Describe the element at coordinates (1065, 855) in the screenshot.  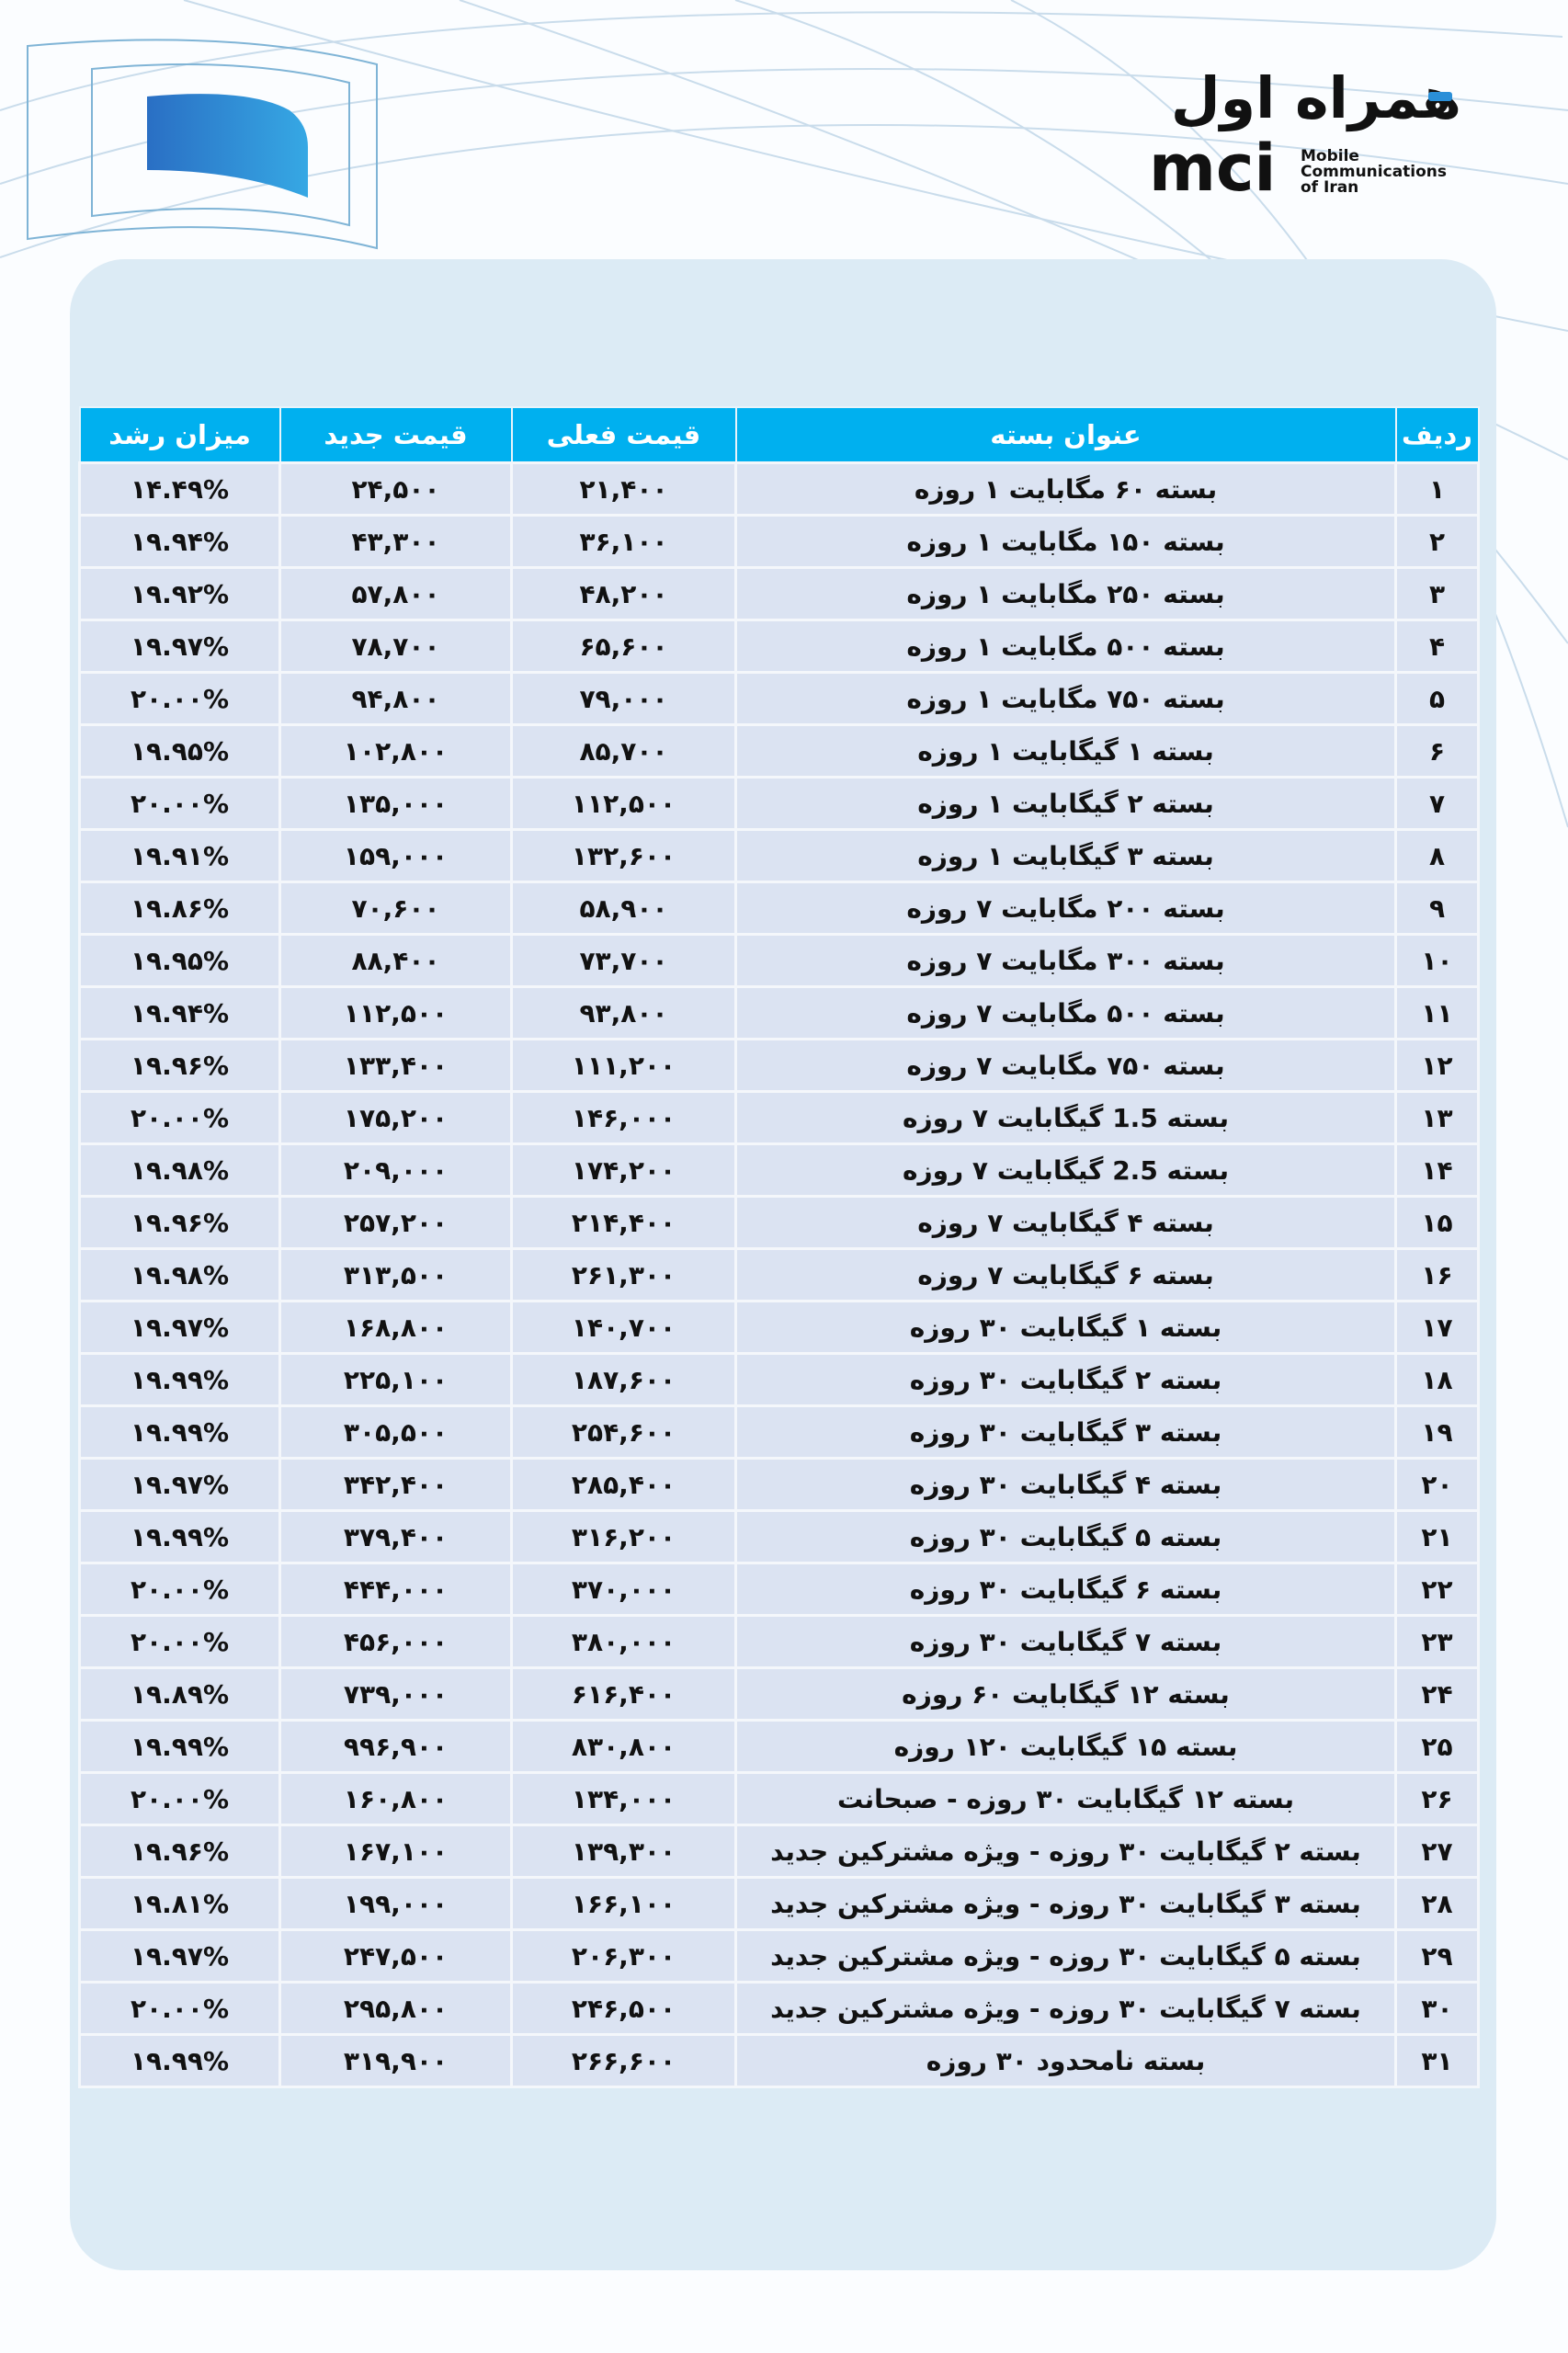
I see `cell-title: بسته ۳ گیگابایت ۱ روزه` at that location.